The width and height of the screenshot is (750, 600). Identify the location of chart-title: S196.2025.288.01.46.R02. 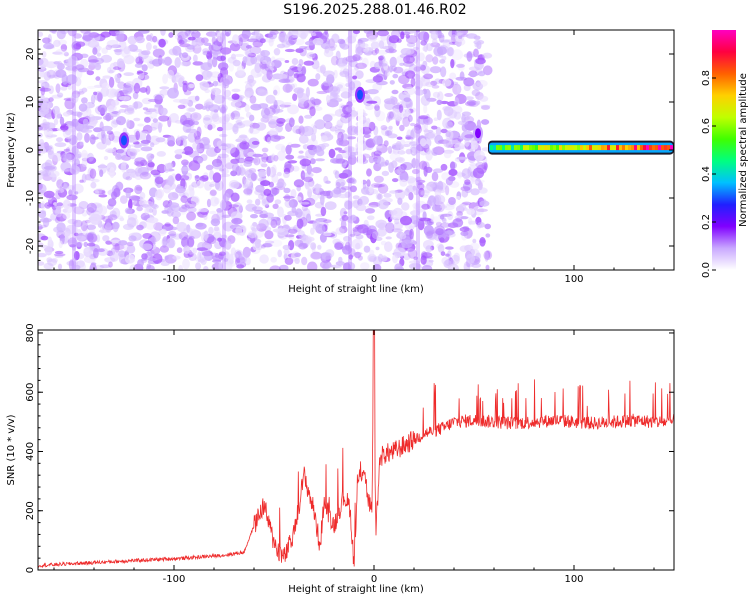
(374, 10).